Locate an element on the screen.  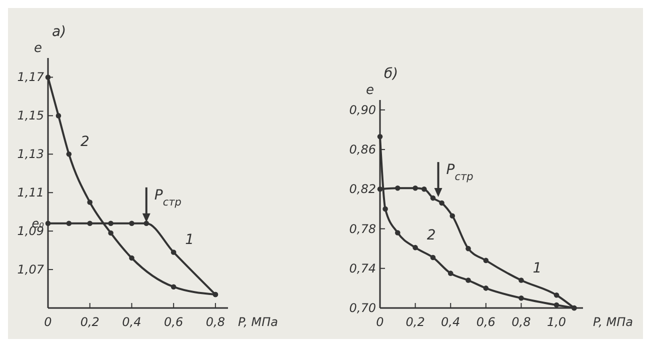
chart-title: б) is located at coordinates (391, 74).